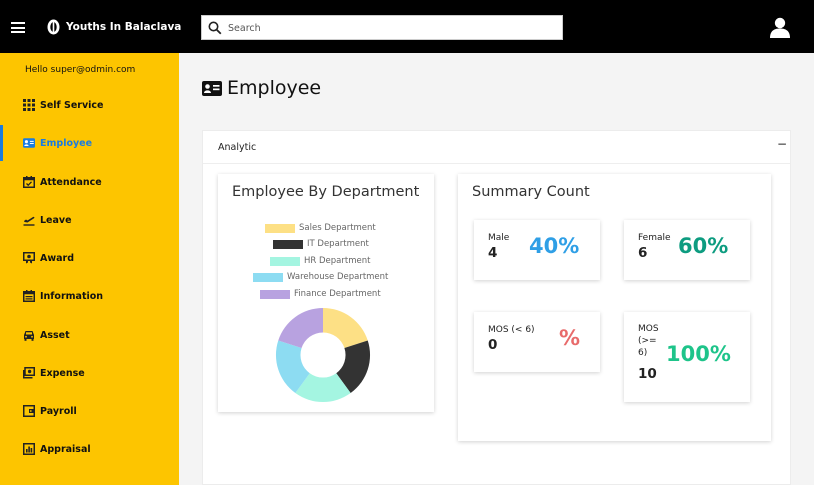 The image size is (814, 485). I want to click on wallet-icon, so click(29, 411).